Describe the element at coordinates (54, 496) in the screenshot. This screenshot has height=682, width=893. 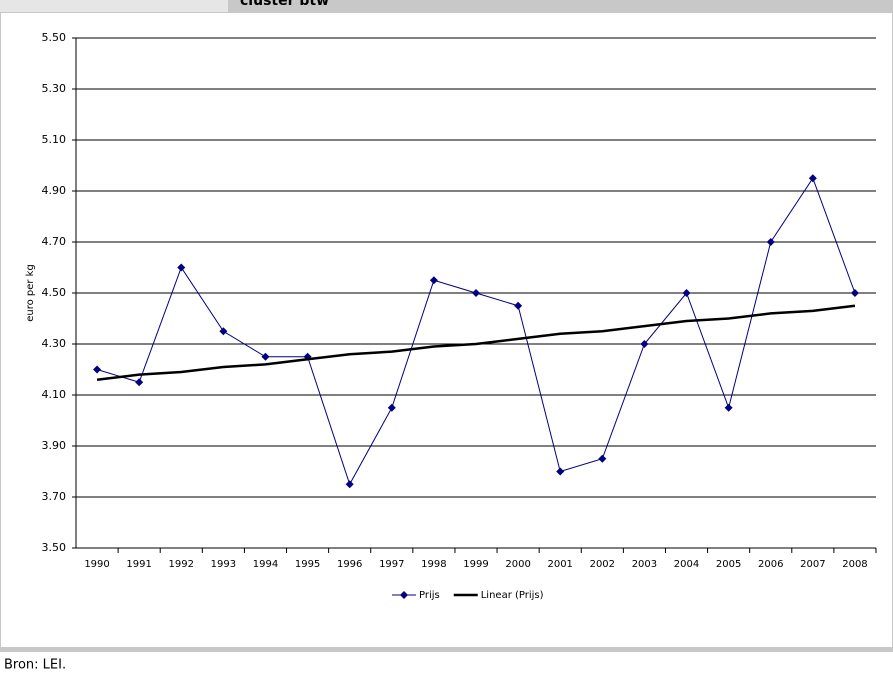
I see `y-tick-label: 3.70` at that location.